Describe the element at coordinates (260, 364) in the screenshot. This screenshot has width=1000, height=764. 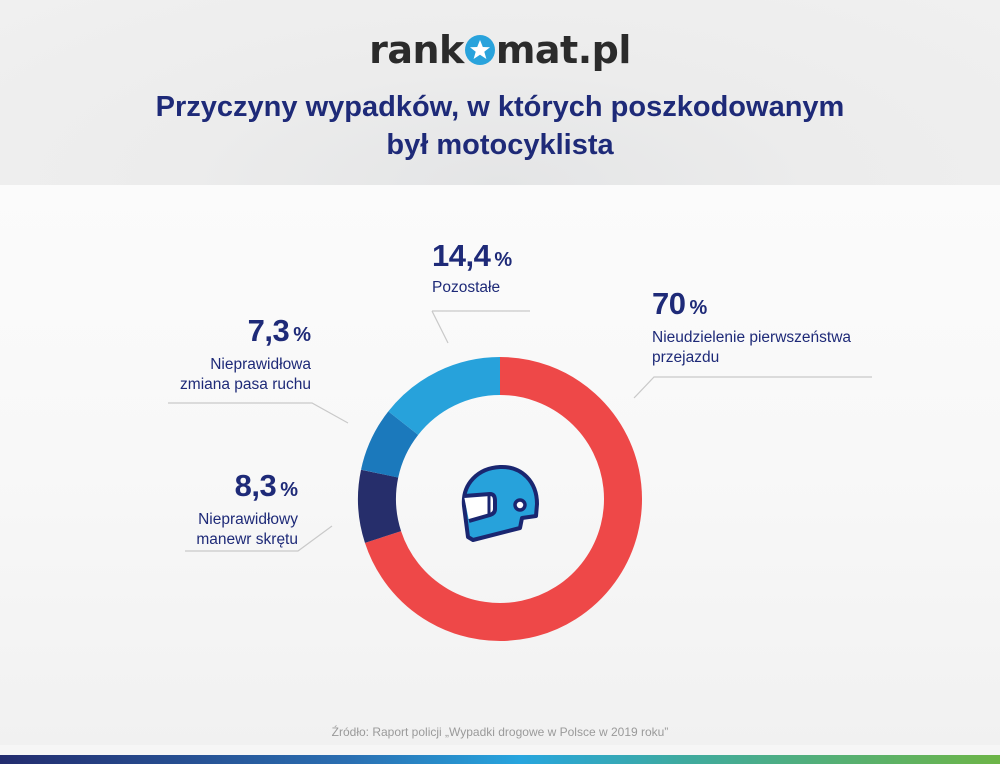
I see `label-line-1: Nieprawidłowa` at that location.